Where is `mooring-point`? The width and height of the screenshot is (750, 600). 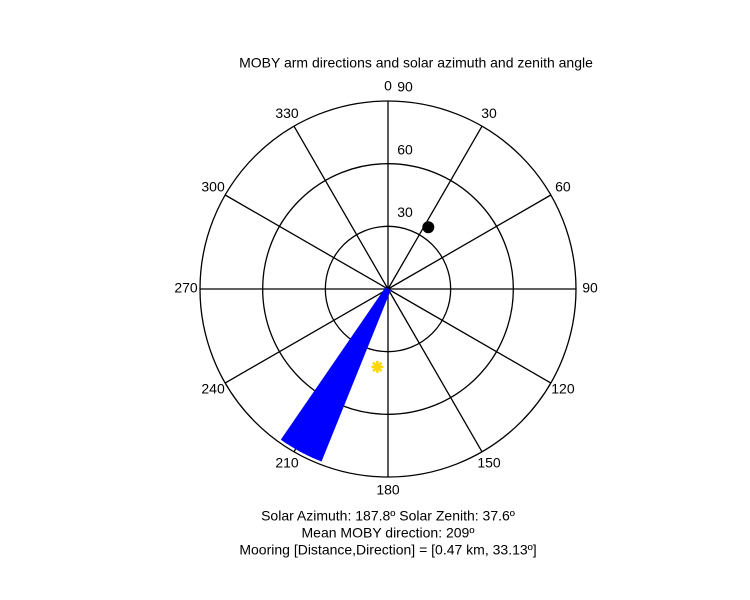 mooring-point is located at coordinates (428, 227).